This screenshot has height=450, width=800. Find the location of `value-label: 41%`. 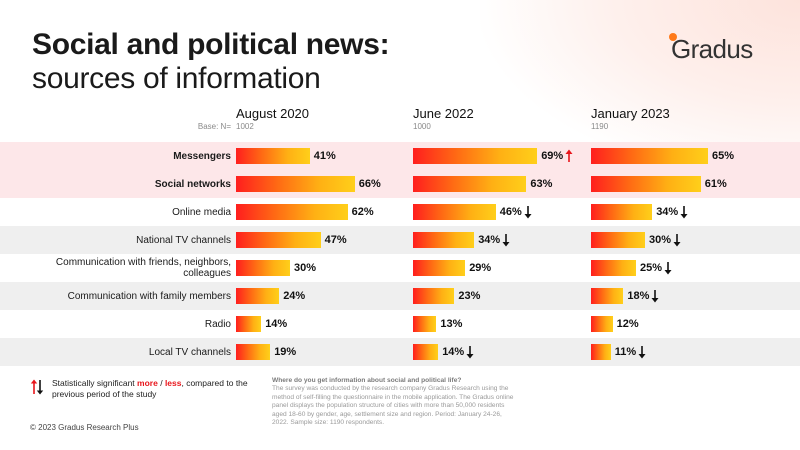

value-label: 41% is located at coordinates (324, 156).